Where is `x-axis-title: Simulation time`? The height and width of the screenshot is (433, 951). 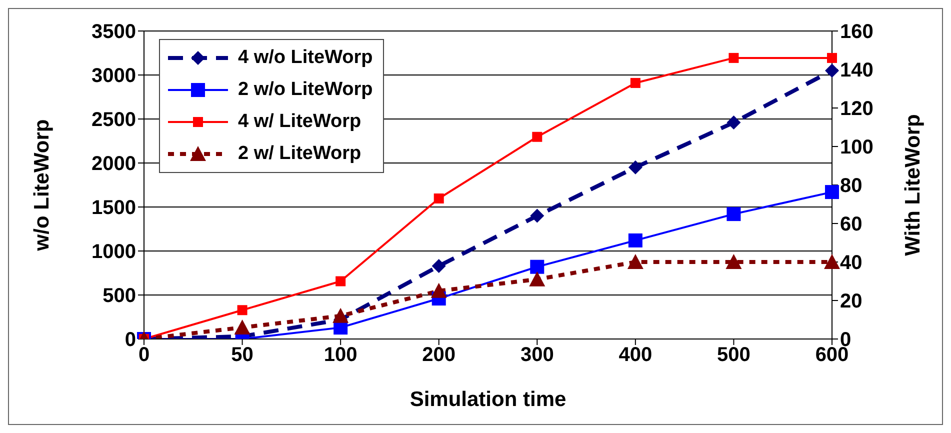 x-axis-title: Simulation time is located at coordinates (488, 399).